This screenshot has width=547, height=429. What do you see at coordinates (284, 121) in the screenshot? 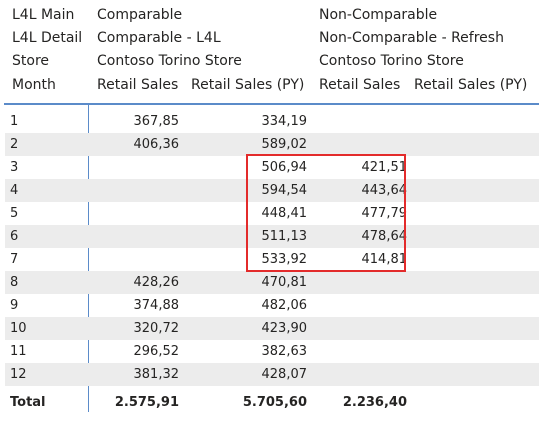
I see `cell-retail-sales-py-1: 334,19` at bounding box center [284, 121].